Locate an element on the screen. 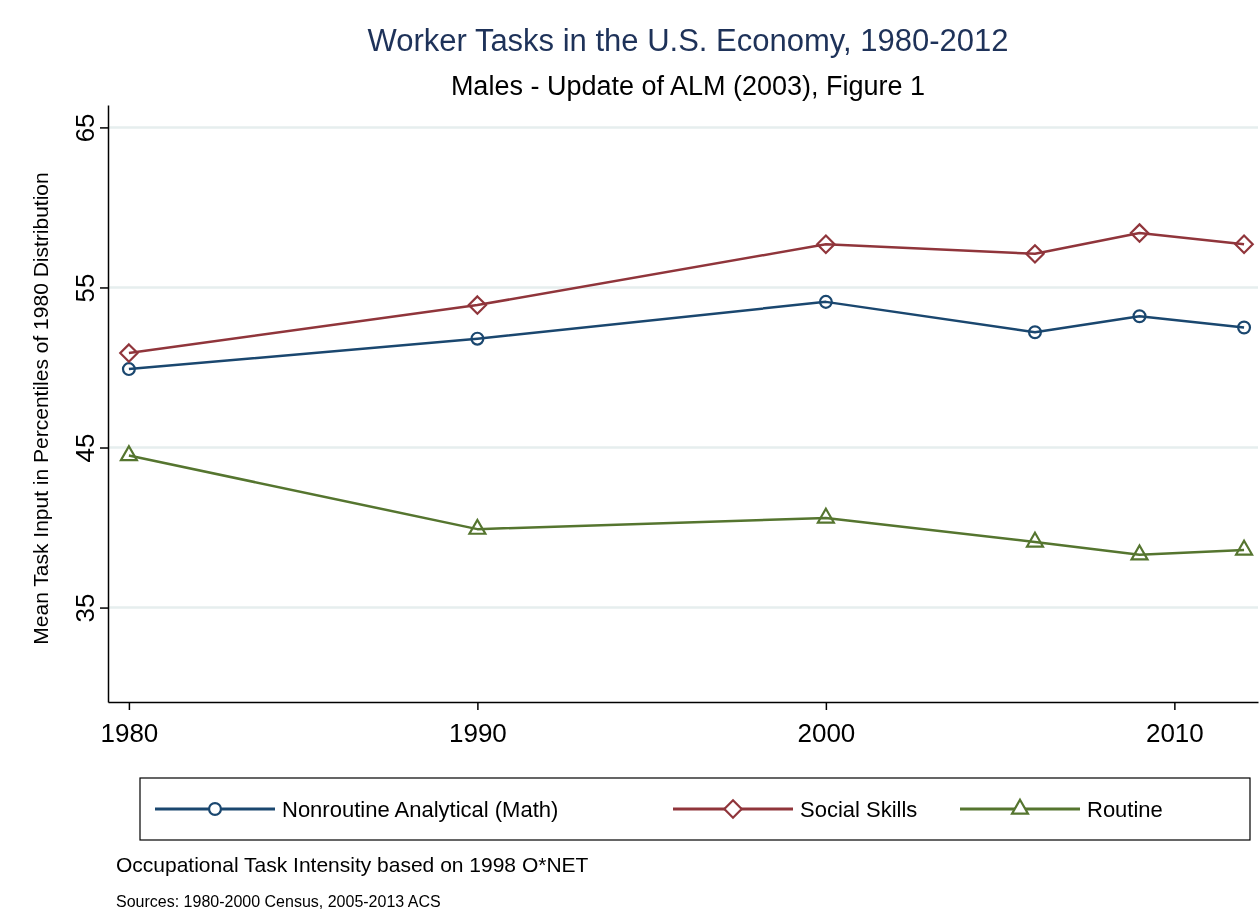 Image resolution: width=1260 pixels, height=921 pixels. chart-title: Worker Tasks in the U.S. Economy, 1980-2012 is located at coordinates (688, 40).